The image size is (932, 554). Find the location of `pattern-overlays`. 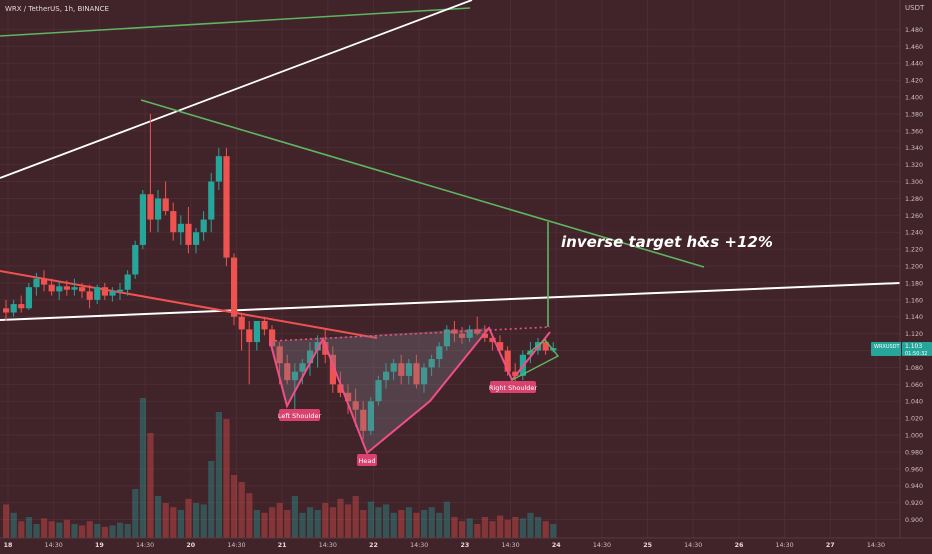

pattern-overlays is located at coordinates (414, 338).